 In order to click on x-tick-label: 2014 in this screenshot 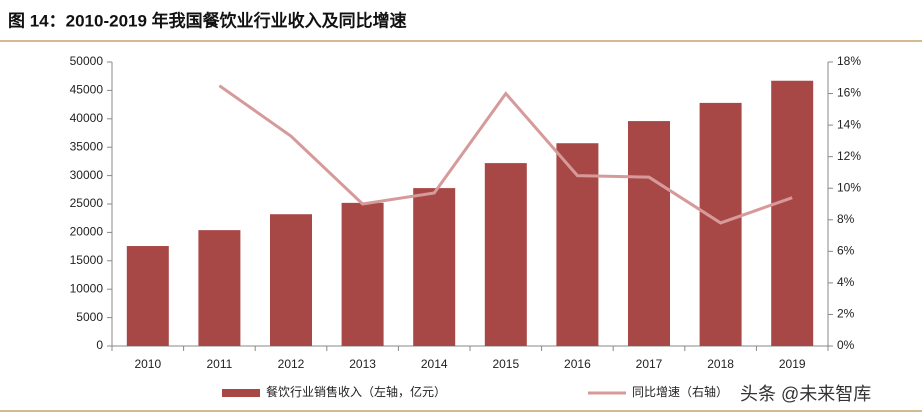, I will do `click(434, 364)`.